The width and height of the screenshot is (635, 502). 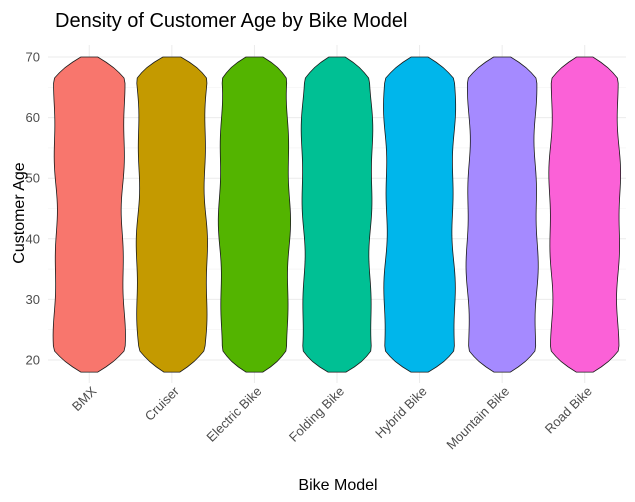 What do you see at coordinates (33, 360) in the screenshot?
I see `y-tick-label: 20` at bounding box center [33, 360].